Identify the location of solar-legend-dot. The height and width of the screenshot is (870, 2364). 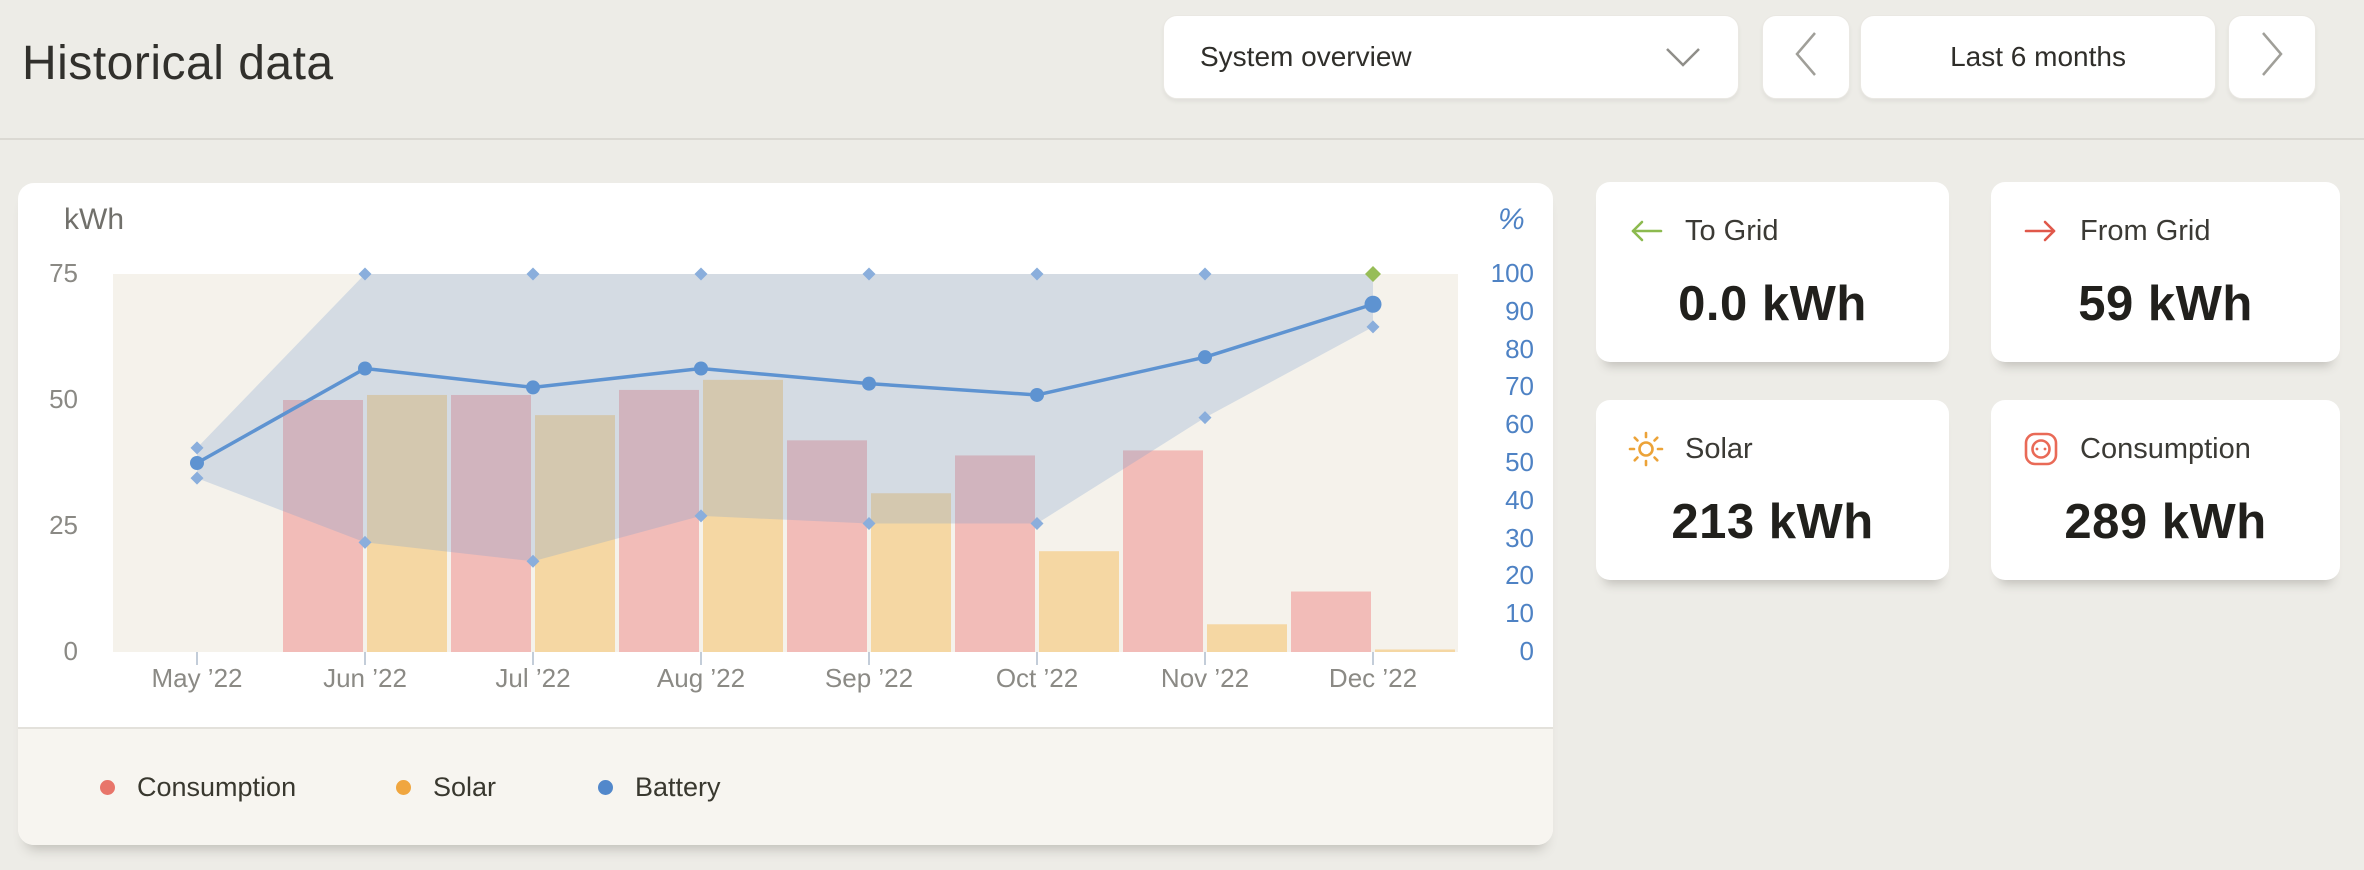
(403, 787).